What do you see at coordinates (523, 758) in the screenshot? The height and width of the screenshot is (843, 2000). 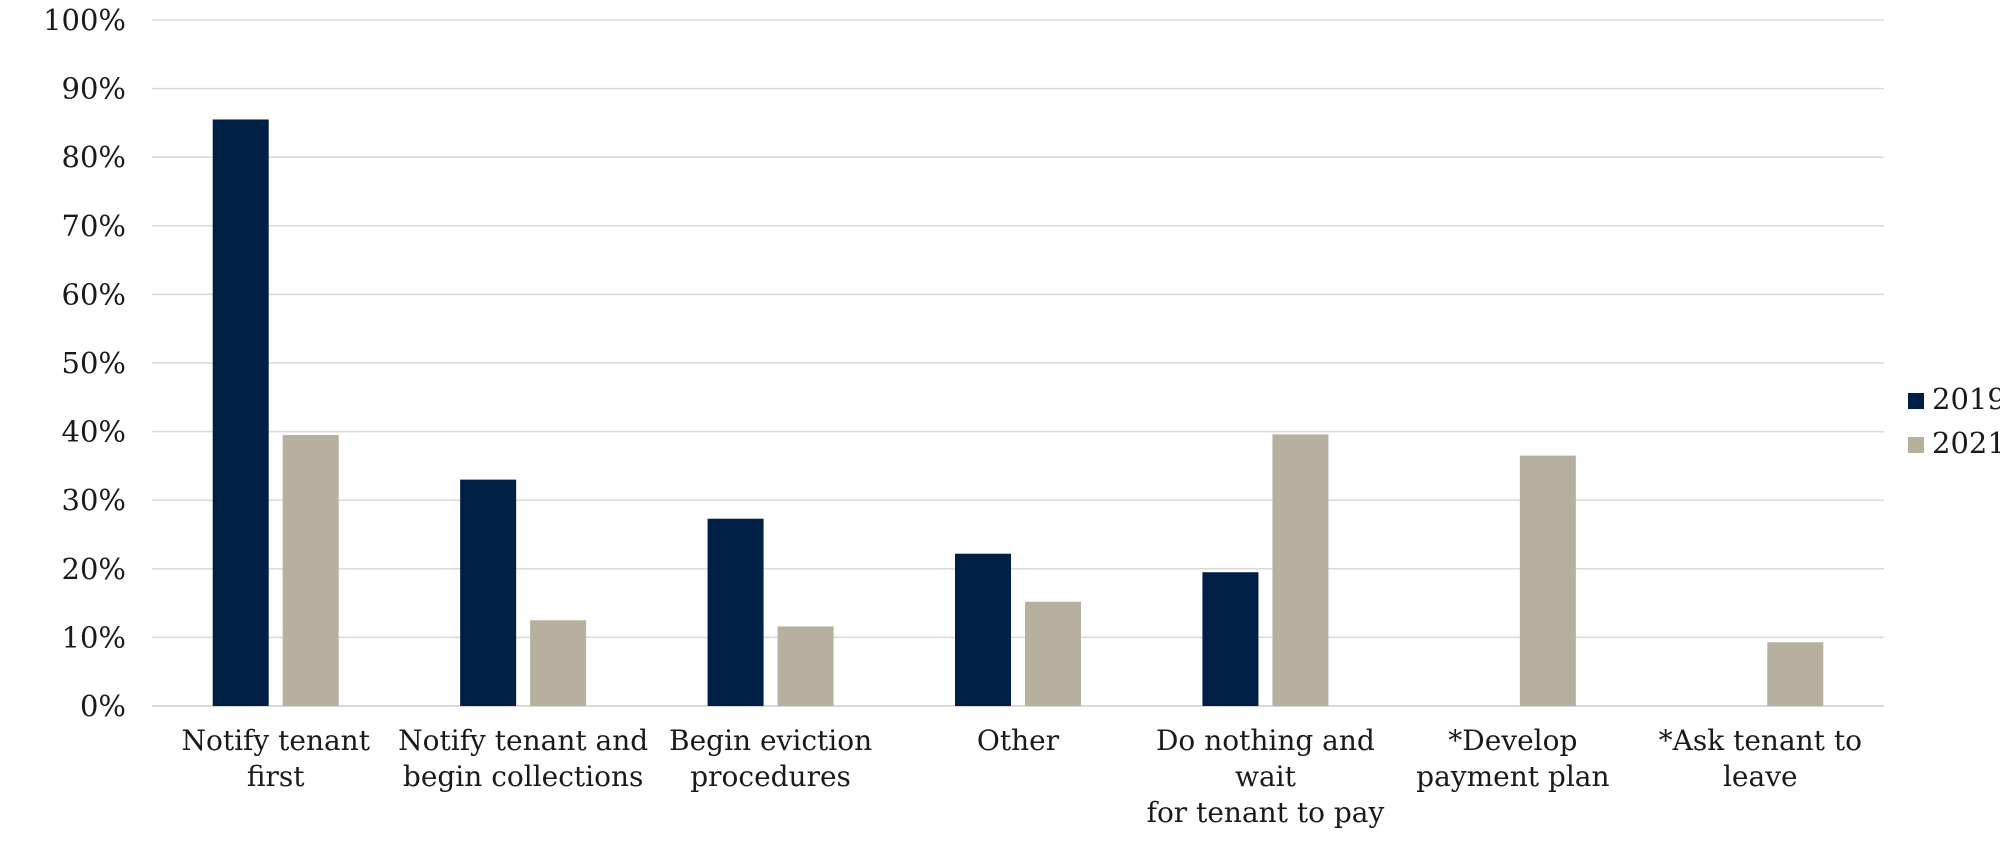 I see `x-category-label: Notify tenant and begin collections` at bounding box center [523, 758].